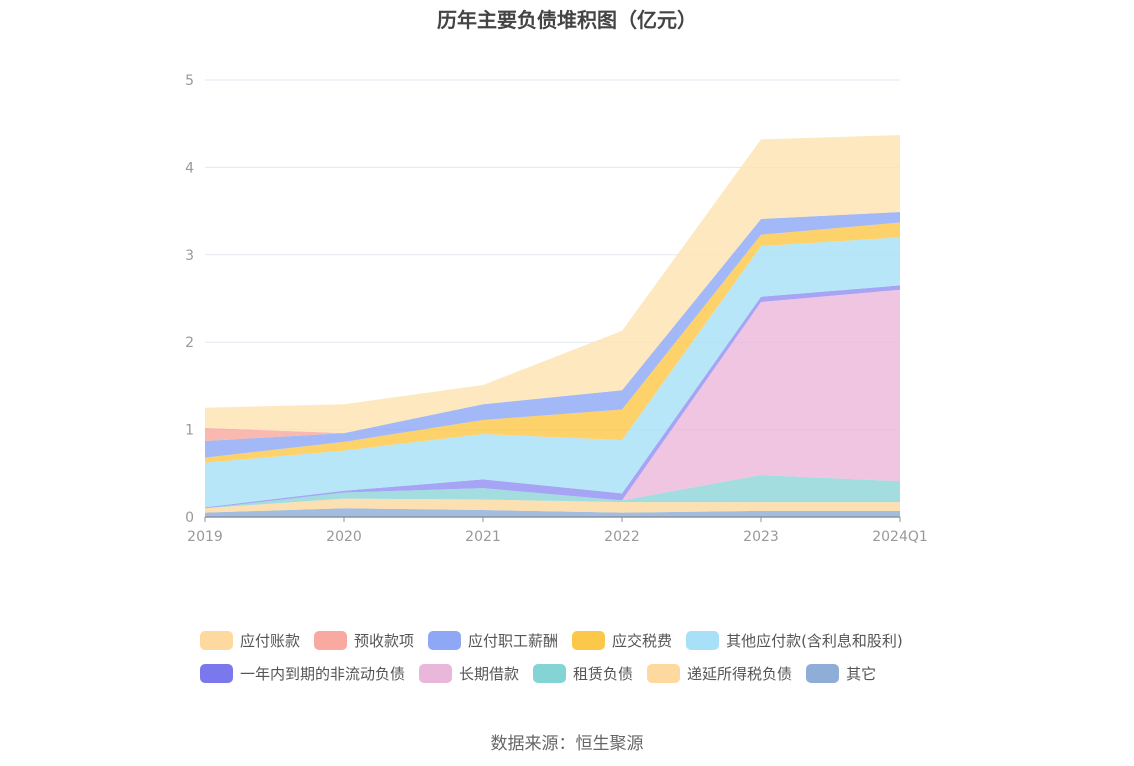 Image resolution: width=1134 pixels, height=766 pixels. Describe the element at coordinates (567, 20) in the screenshot. I see `chart-title: 历年主要负债堆积图（亿元）` at that location.